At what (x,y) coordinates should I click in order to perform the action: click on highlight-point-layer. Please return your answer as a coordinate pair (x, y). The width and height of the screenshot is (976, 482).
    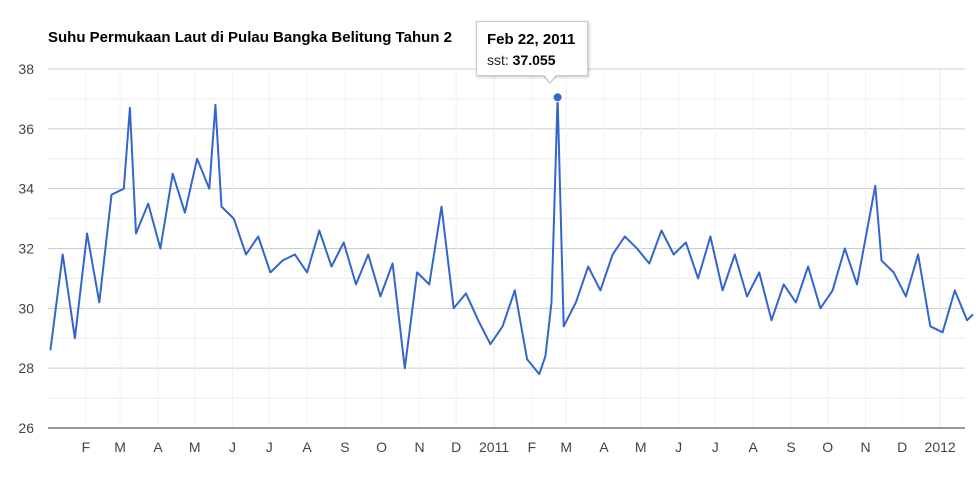
    Looking at the image, I should click on (557, 97).